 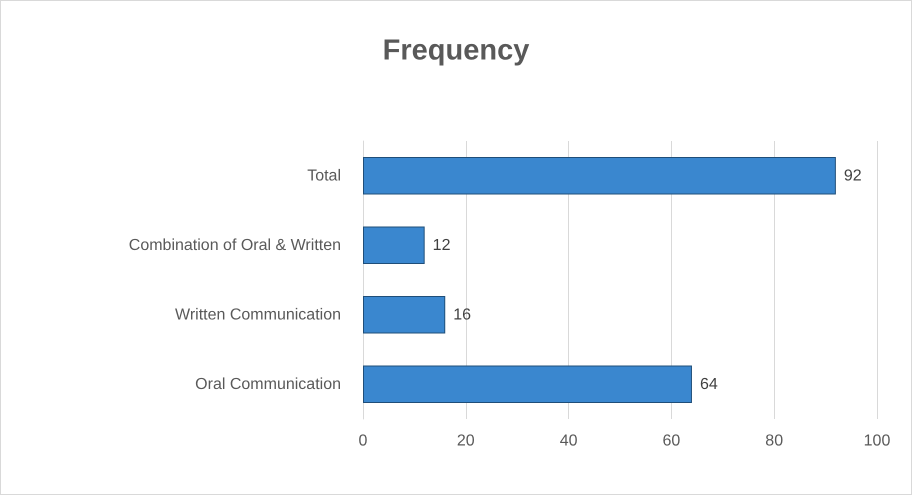 I want to click on data-label: 64, so click(x=709, y=384).